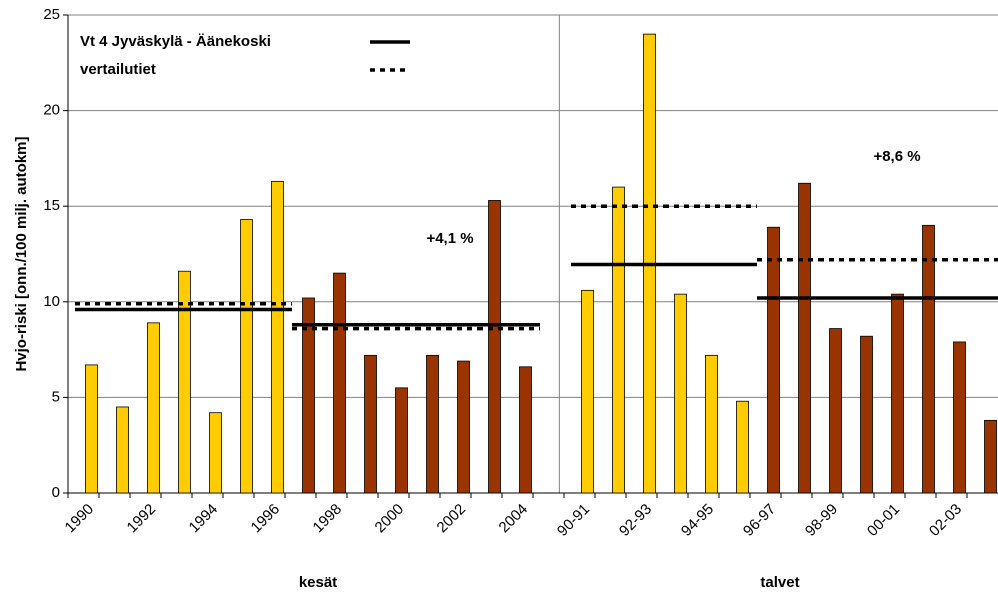  I want to click on x-tick-label: 94-95, so click(697, 520).